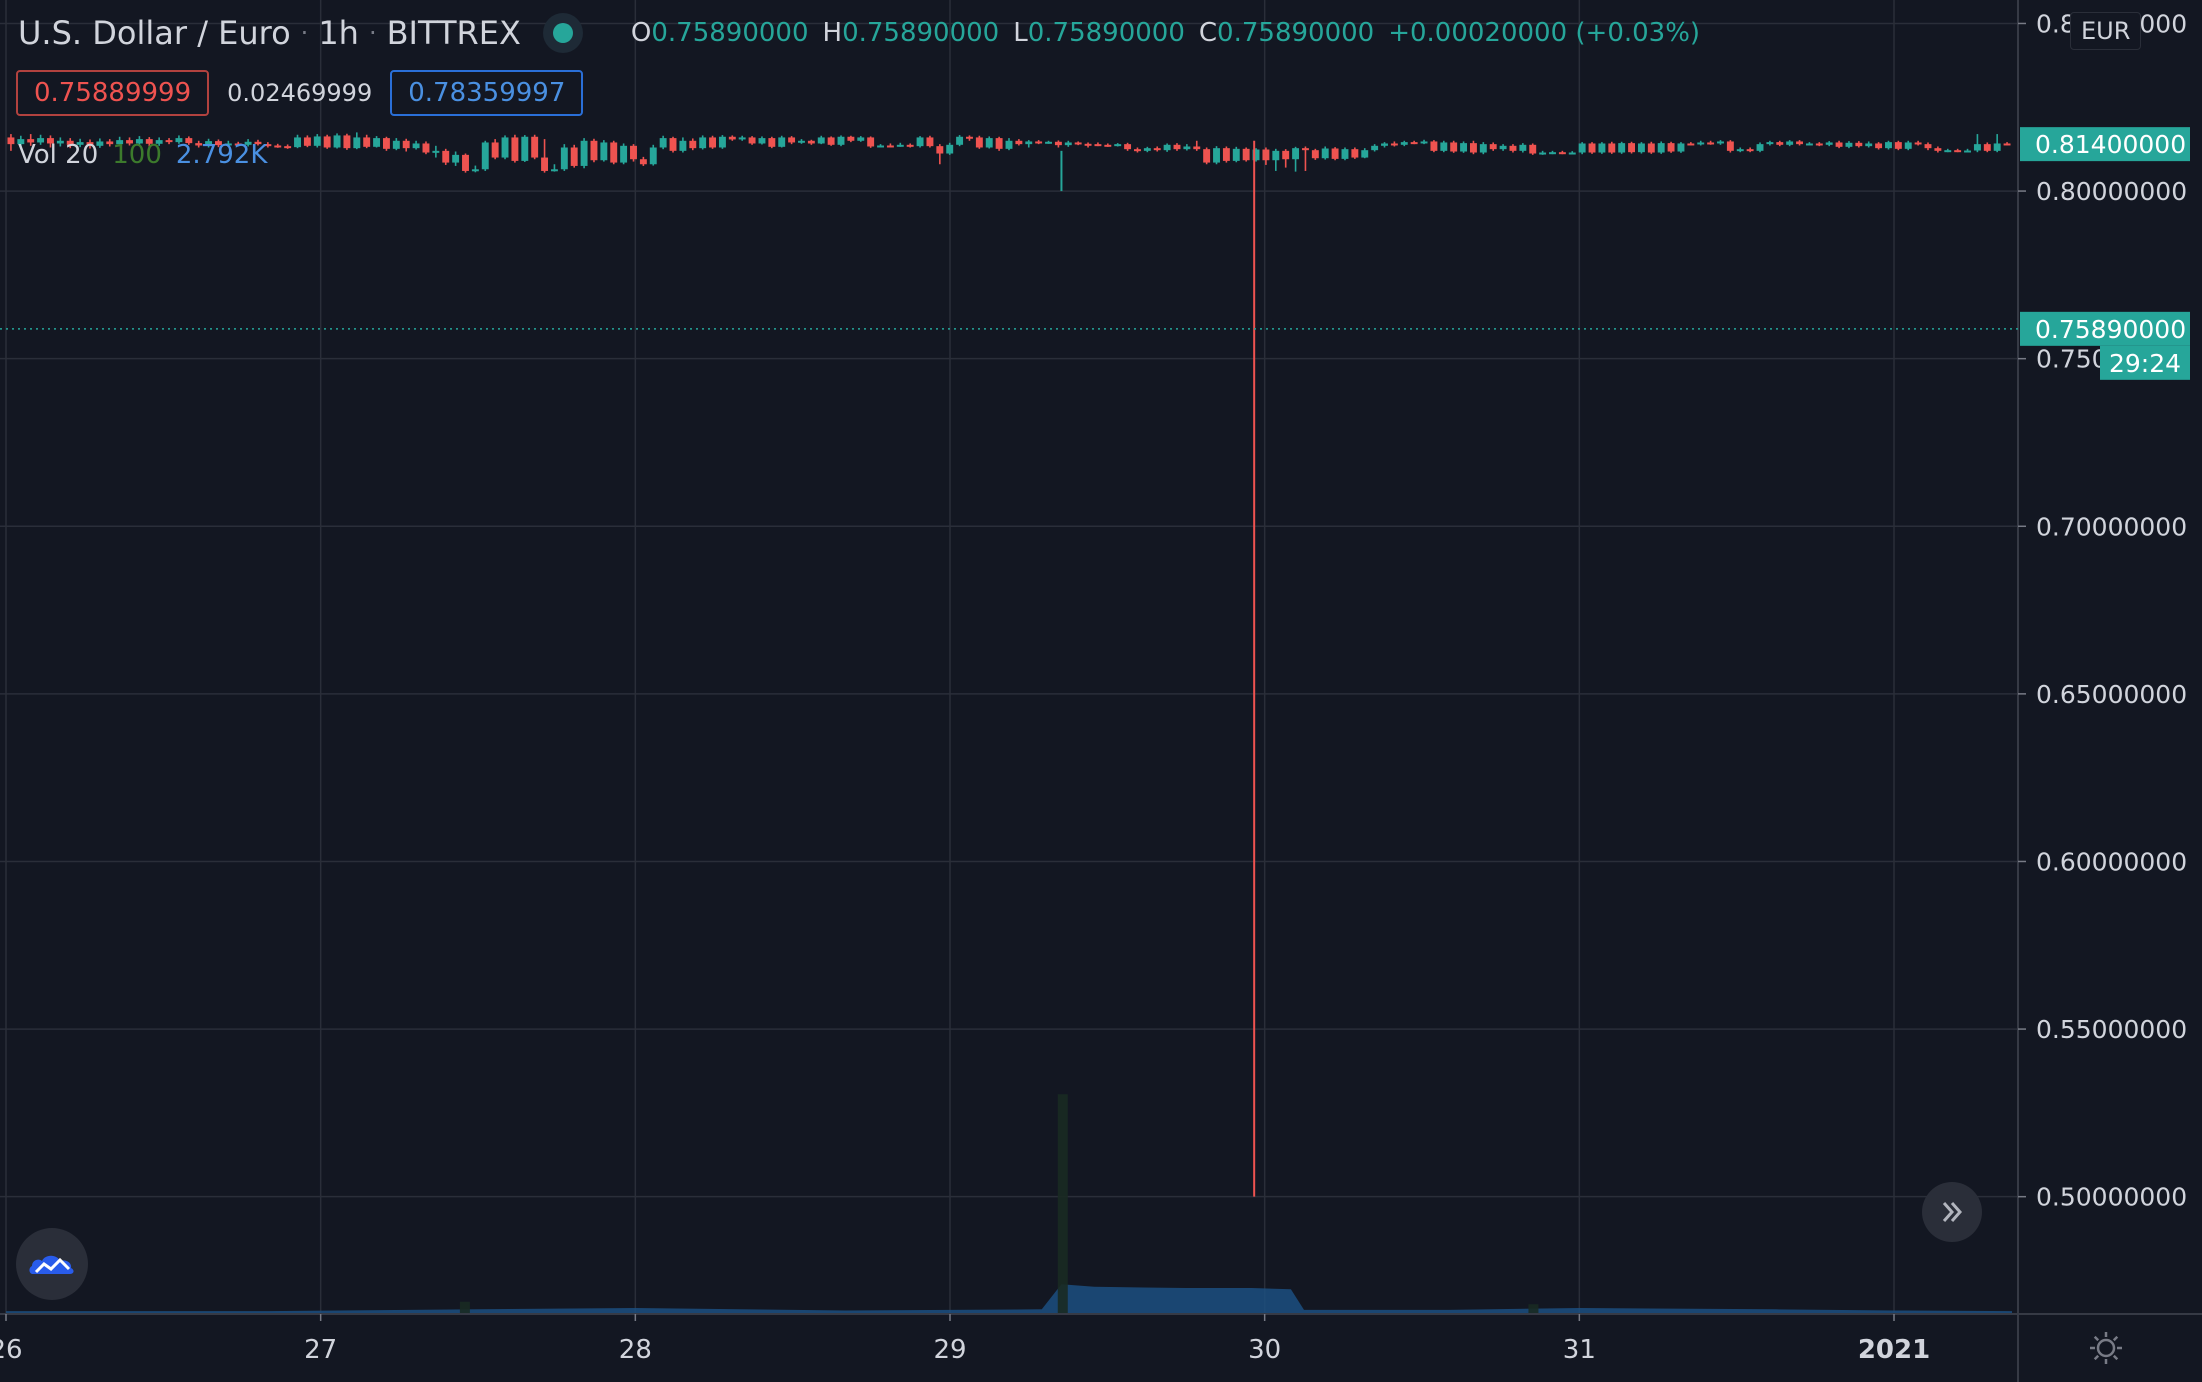 This screenshot has height=1382, width=2202. I want to click on indicator-value-blue: 0.78359997, so click(487, 93).